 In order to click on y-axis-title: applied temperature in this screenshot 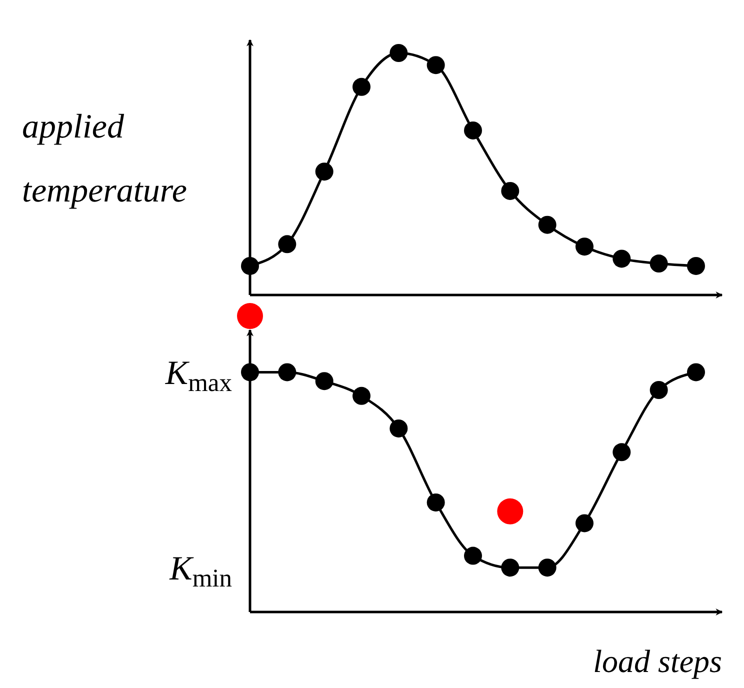, I will do `click(104, 159)`.